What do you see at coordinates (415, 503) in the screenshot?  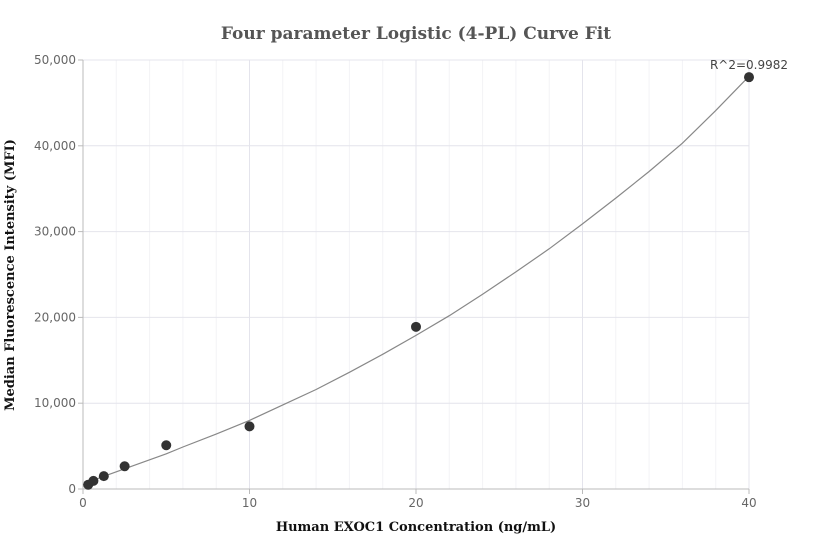 I see `x-tick-label: 20` at bounding box center [415, 503].